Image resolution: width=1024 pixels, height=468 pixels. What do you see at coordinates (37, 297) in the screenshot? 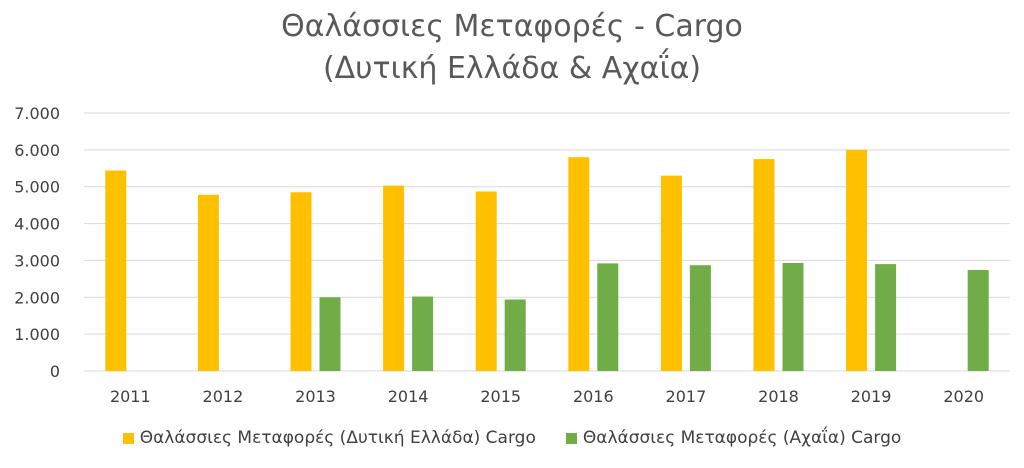
I see `y-tick-label: 2.000` at bounding box center [37, 297].